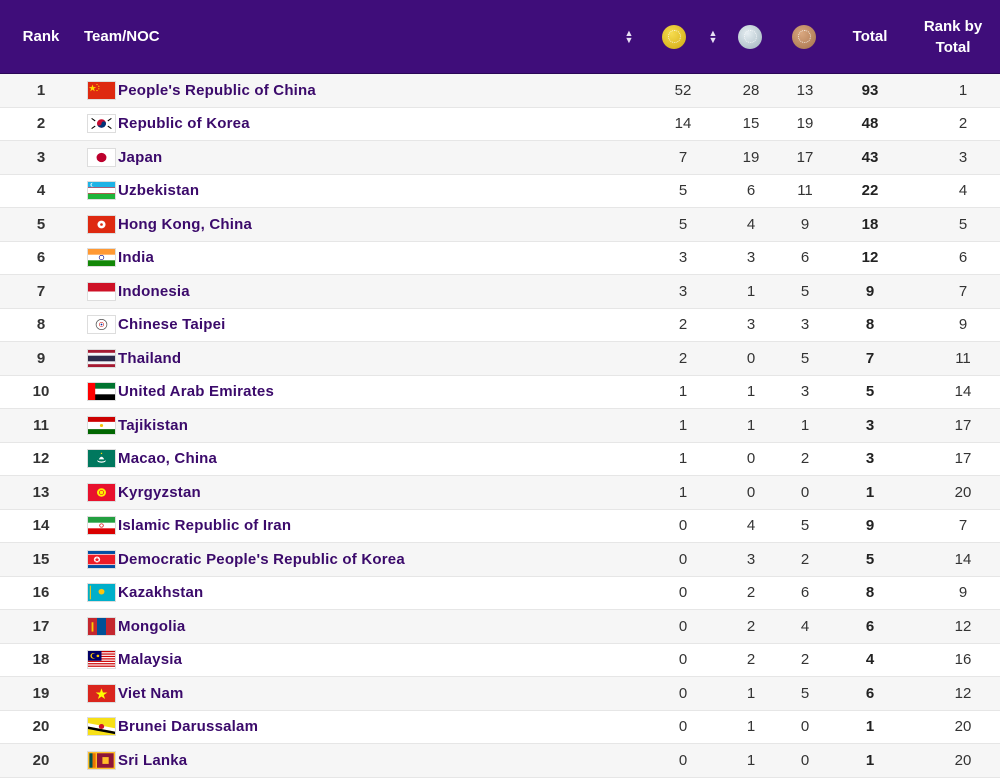 This screenshot has height=778, width=1000. I want to click on team-name-link: Republic of Korea, so click(184, 124).